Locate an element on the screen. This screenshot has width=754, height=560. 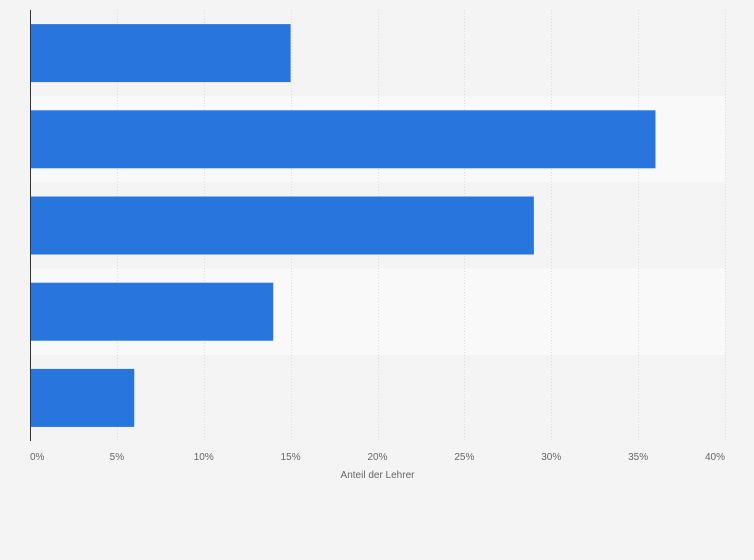
x-tick-label: 20% is located at coordinates (377, 457).